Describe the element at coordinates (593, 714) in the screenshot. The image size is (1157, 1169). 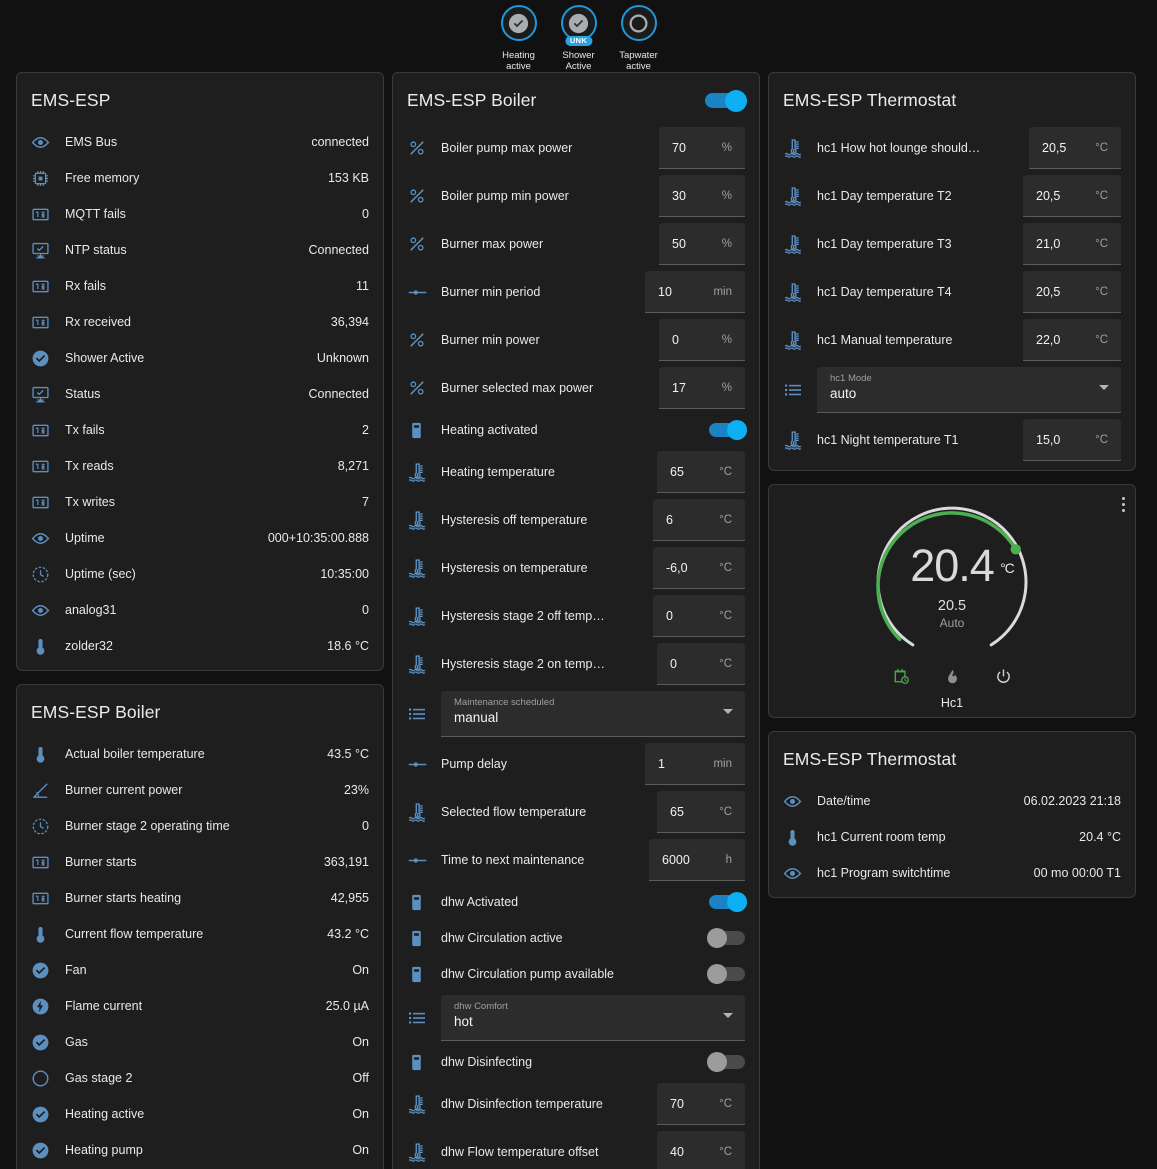
I see `select-input: Maintenance scheduled manual` at that location.